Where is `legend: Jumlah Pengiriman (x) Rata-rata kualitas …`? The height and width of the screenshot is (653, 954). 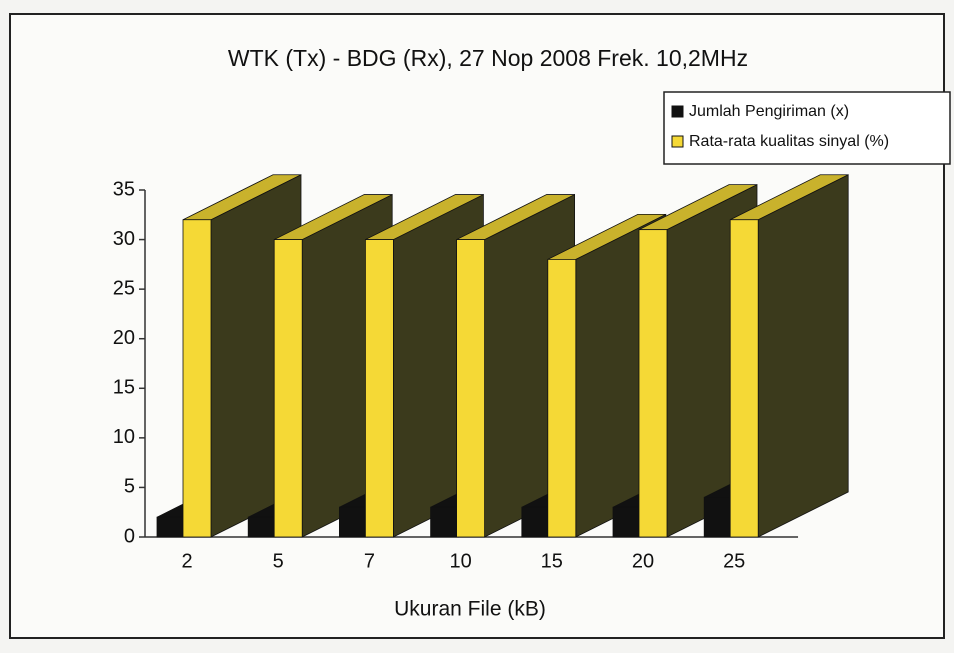 legend: Jumlah Pengiriman (x) Rata-rata kualitas … is located at coordinates (807, 128).